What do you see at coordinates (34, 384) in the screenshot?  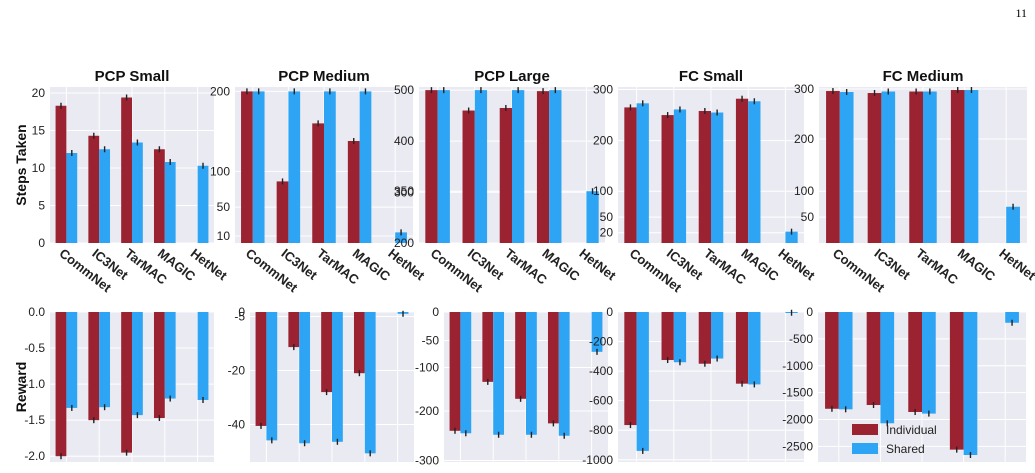 I see `y-tick-label: -1.0` at bounding box center [34, 384].